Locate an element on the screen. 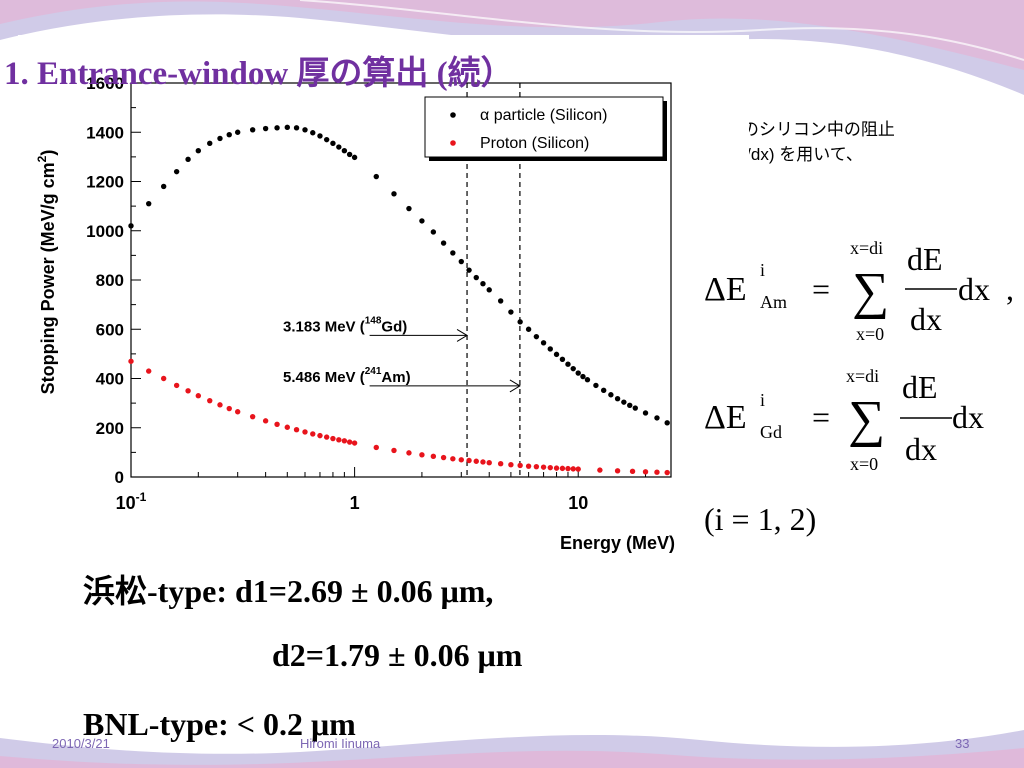 The image size is (1024, 768). annotation-label-1: 3.183 MeV (148Gd) is located at coordinates (345, 325).